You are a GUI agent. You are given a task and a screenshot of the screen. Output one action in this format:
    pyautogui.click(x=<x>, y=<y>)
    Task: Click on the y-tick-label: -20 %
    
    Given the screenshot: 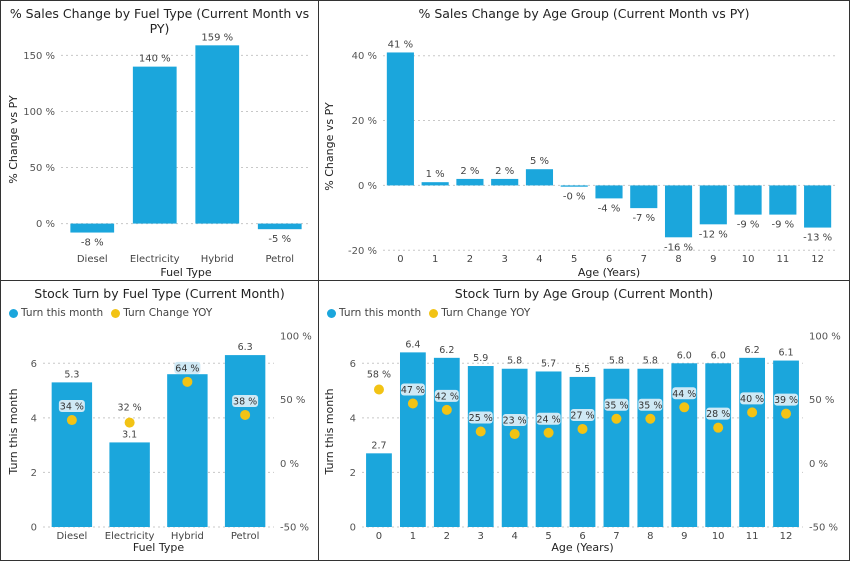 What is the action you would take?
    pyautogui.click(x=362, y=251)
    